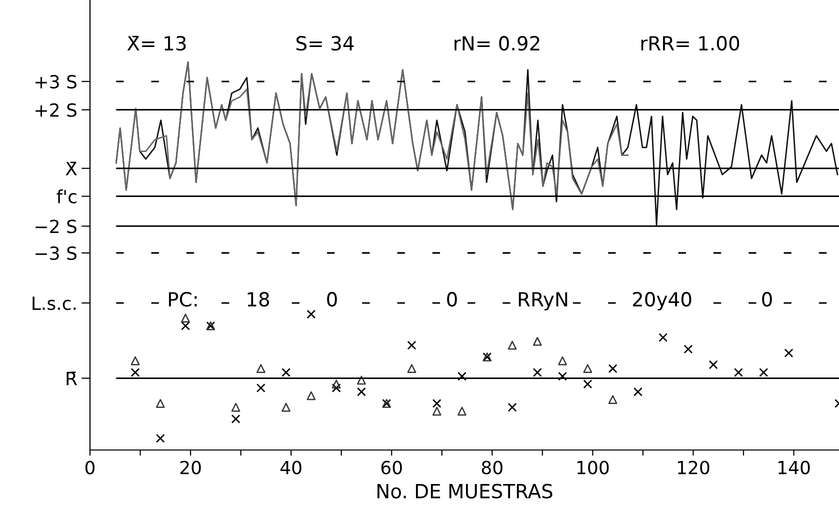  Describe the element at coordinates (492, 467) in the screenshot. I see `x-tick-label: 80` at that location.